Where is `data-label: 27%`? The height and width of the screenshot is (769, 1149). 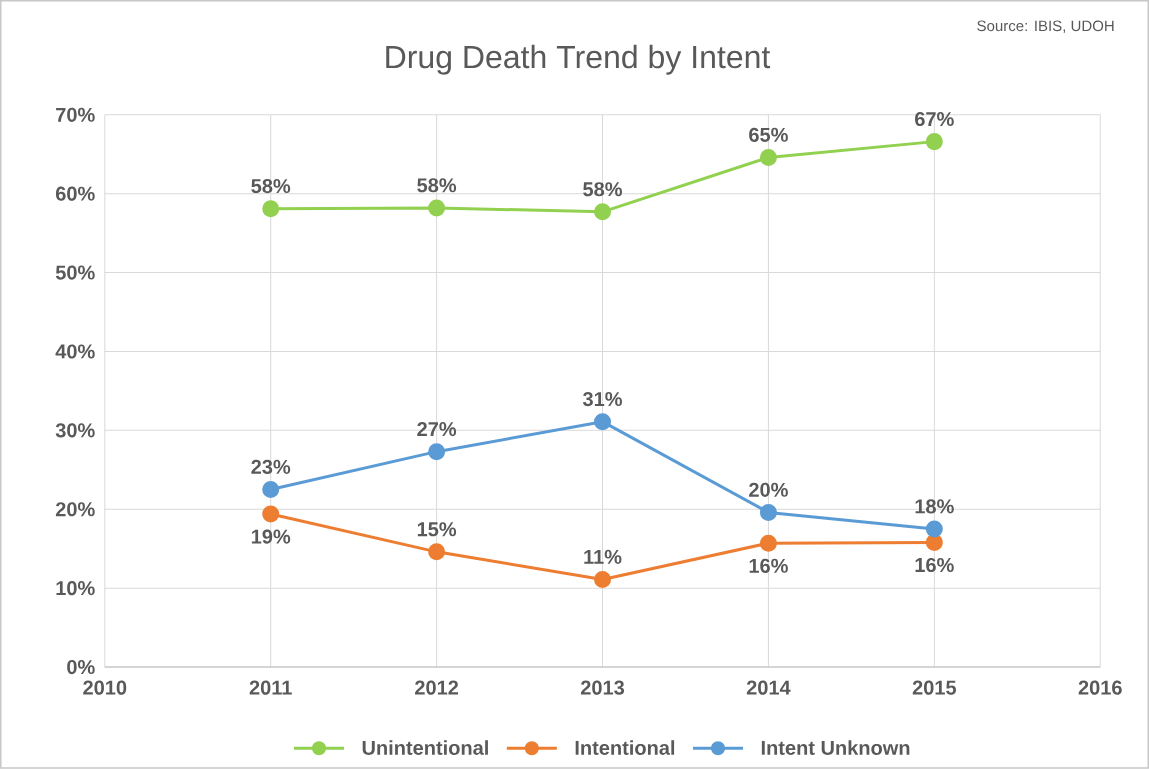
data-label: 27% is located at coordinates (437, 429).